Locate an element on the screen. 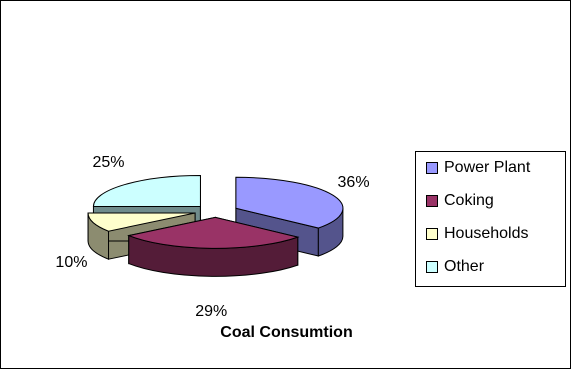 The width and height of the screenshot is (571, 370). legend-label: Households is located at coordinates (486, 233).